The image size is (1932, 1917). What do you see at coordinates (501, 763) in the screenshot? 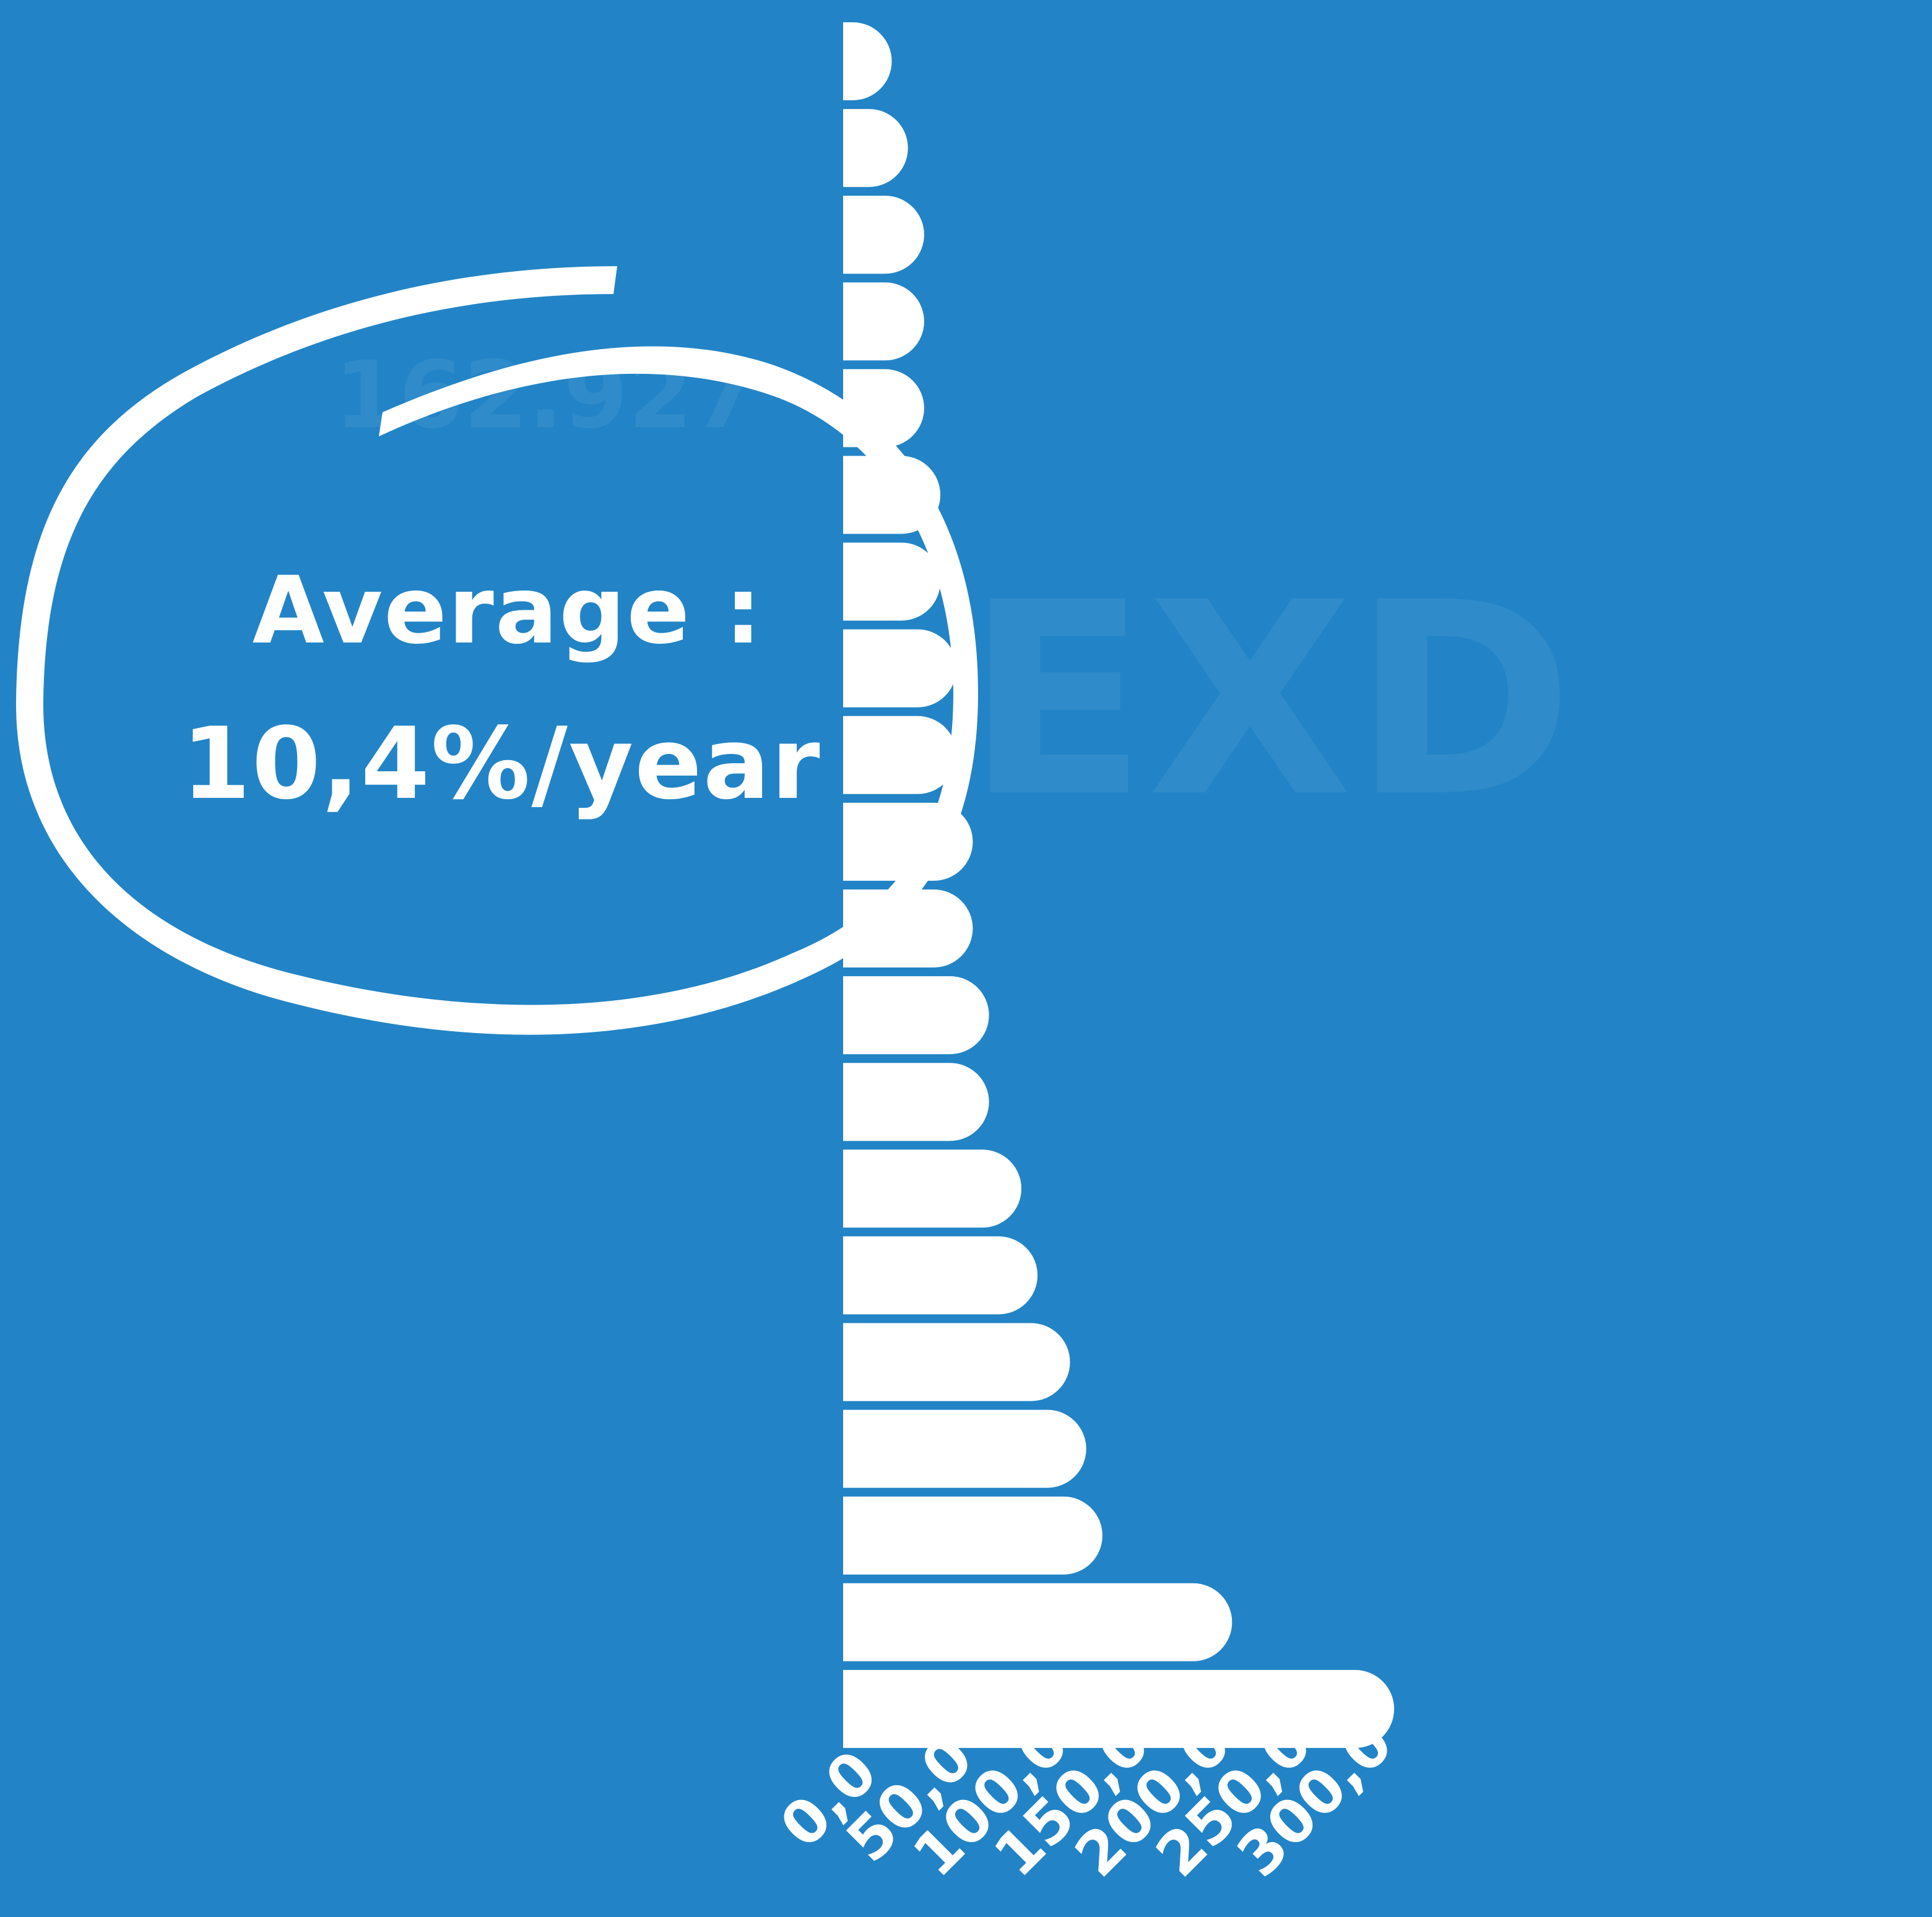
I see `average-value: 10,4%/year` at bounding box center [501, 763].